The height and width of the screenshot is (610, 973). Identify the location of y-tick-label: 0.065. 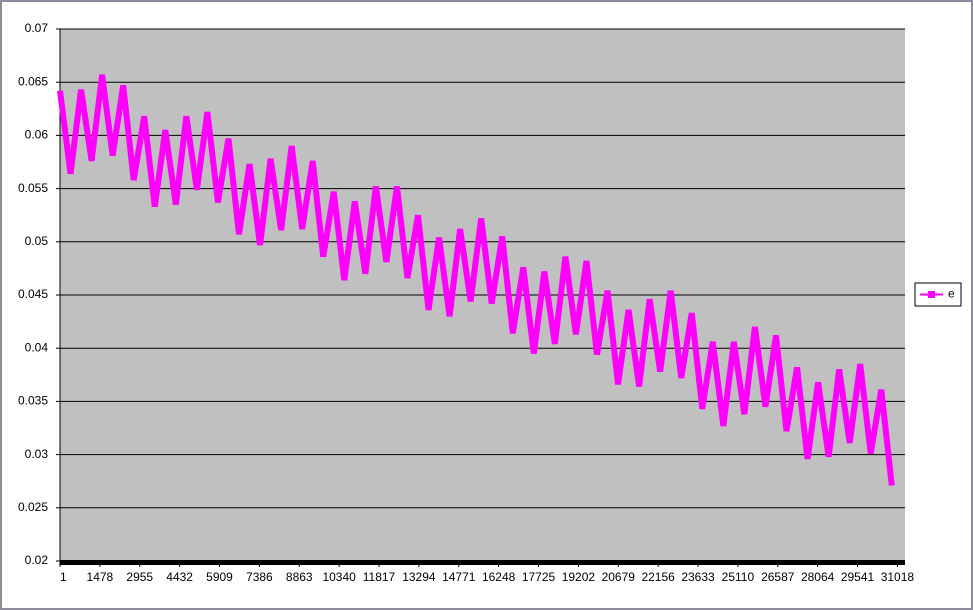
(33, 81).